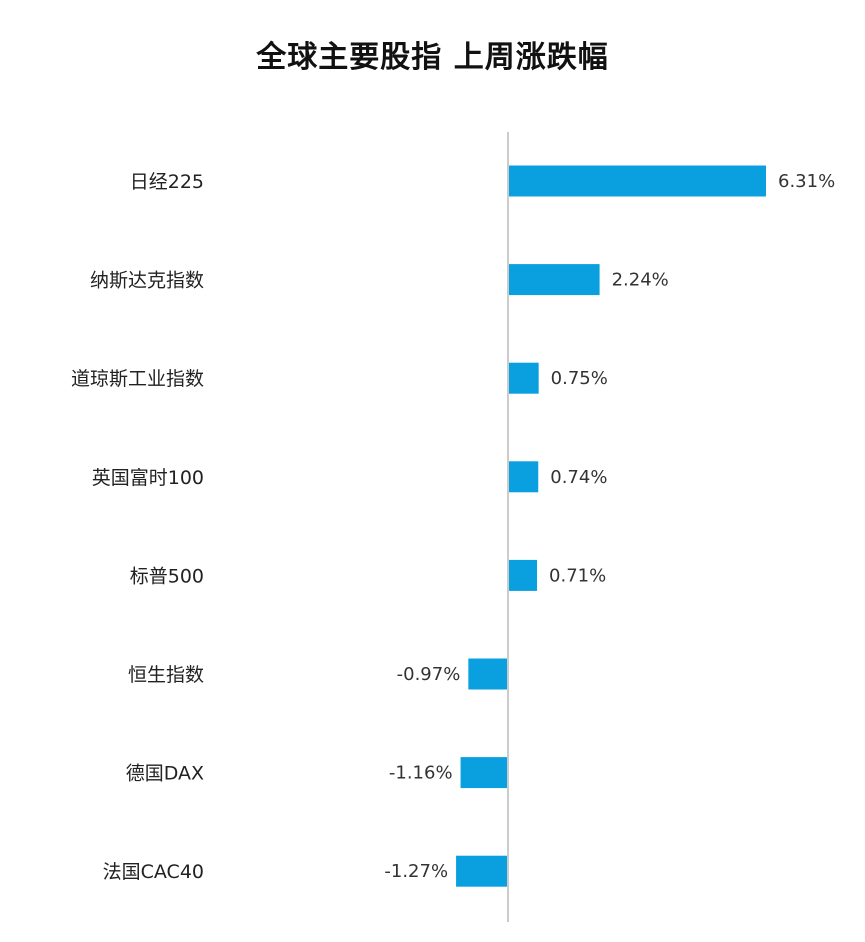  Describe the element at coordinates (147, 281) in the screenshot. I see `category-label: 纳斯达克指数` at that location.